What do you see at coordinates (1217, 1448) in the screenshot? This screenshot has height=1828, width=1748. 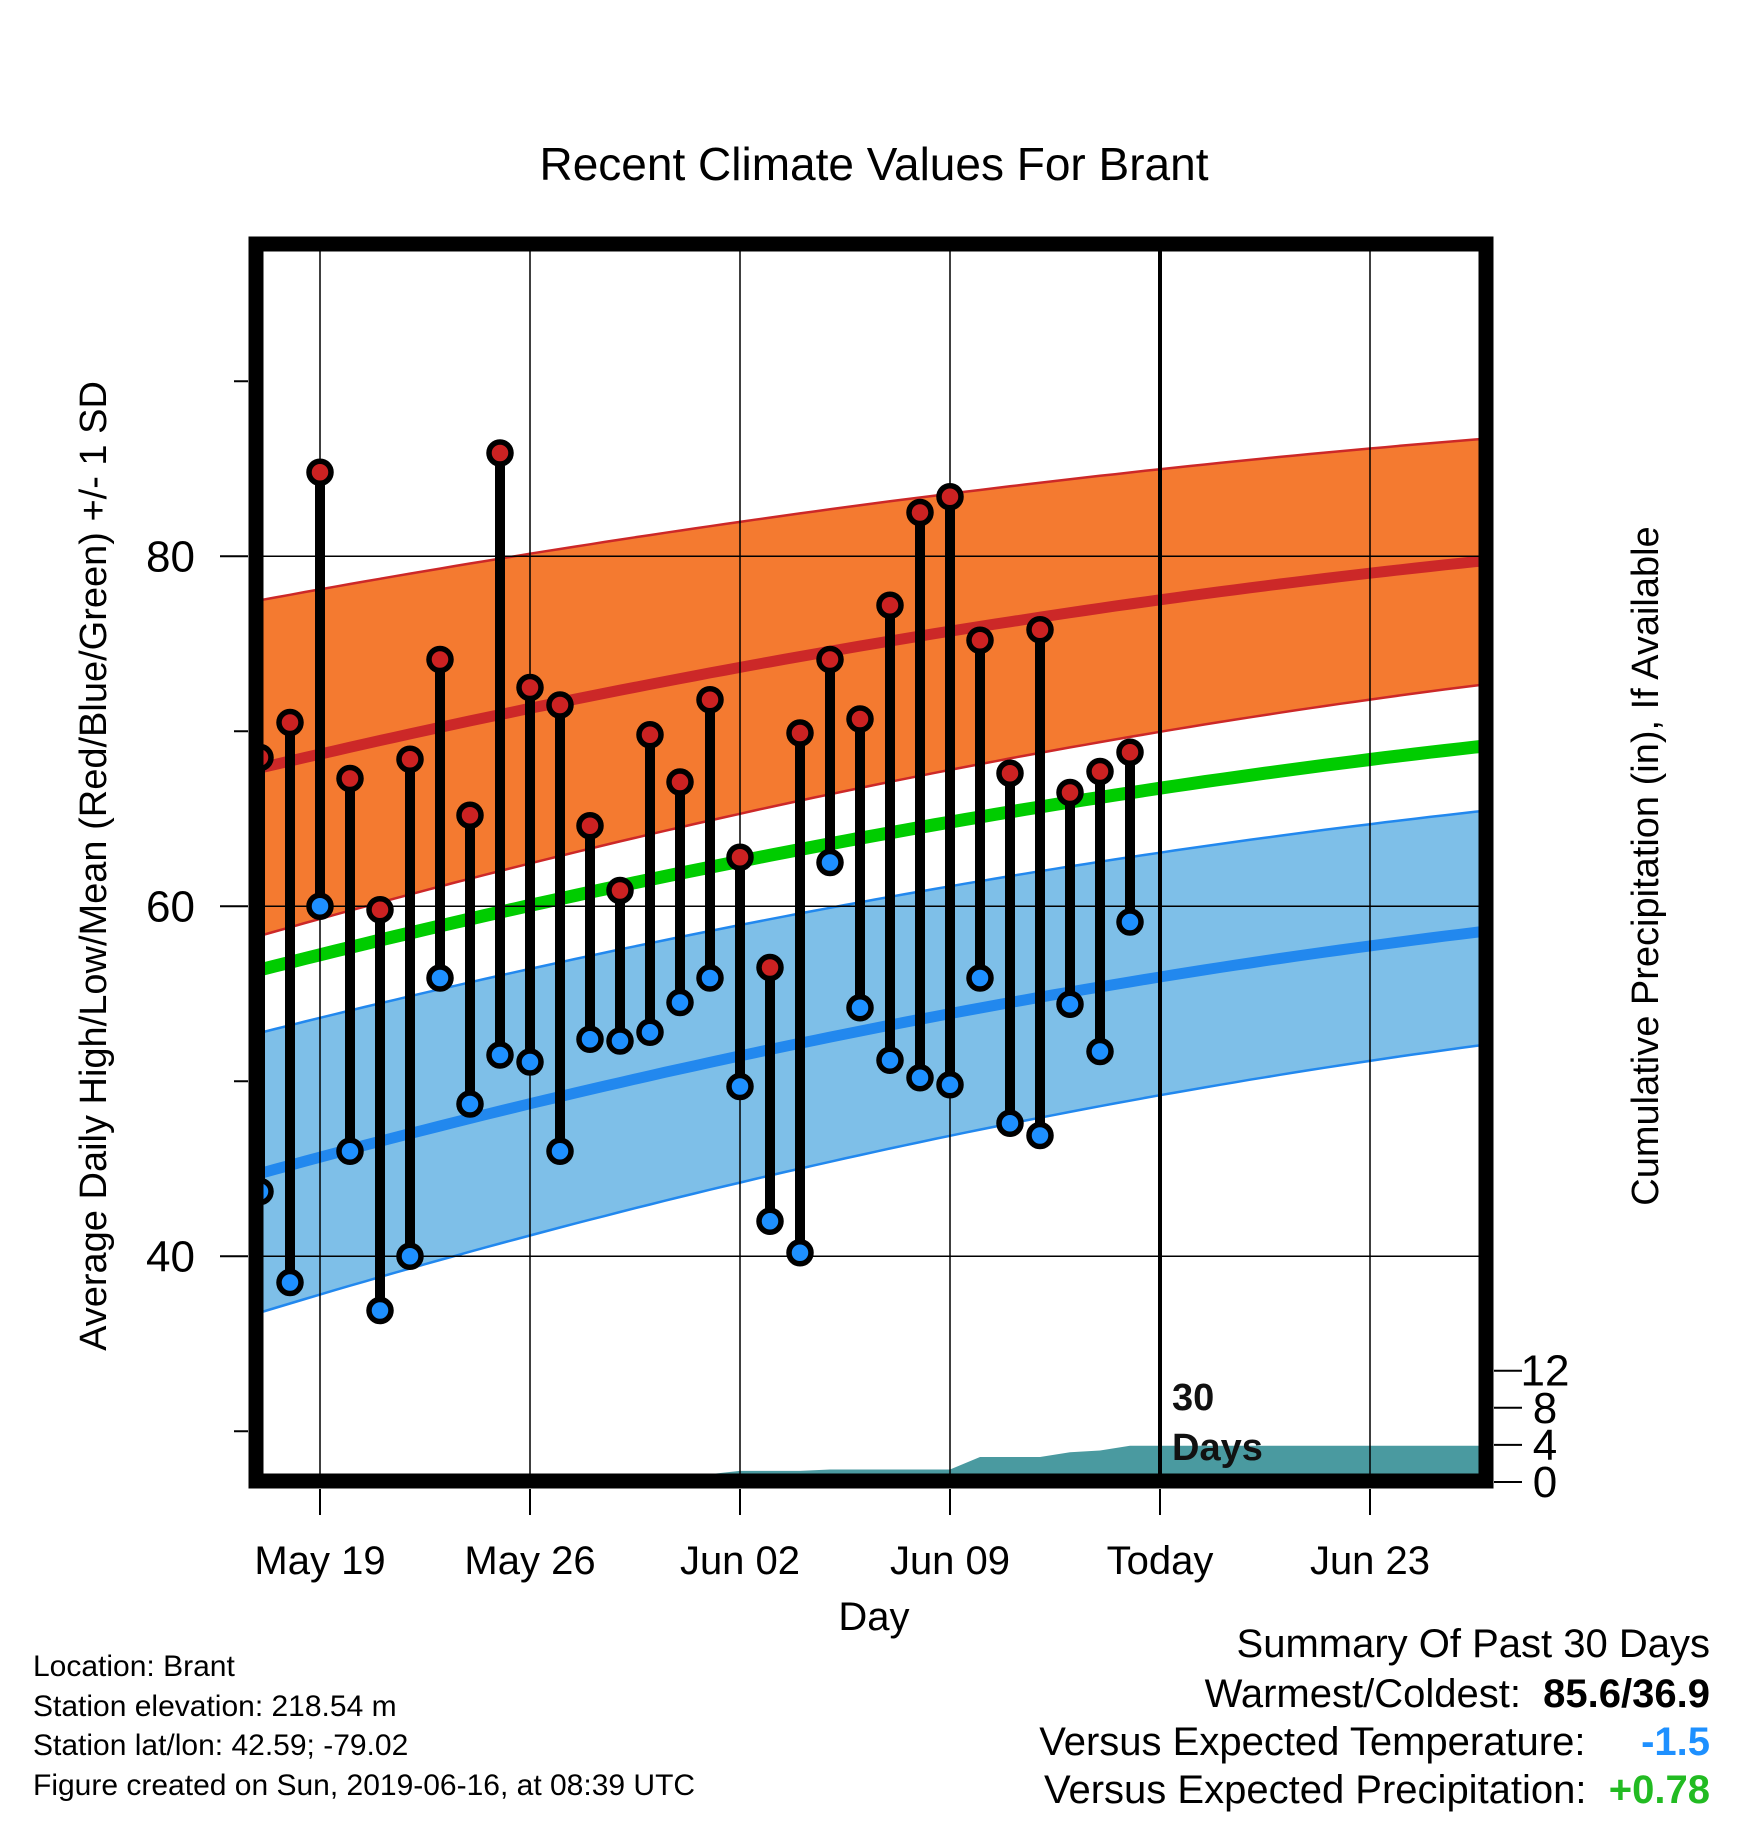 I see `today-label: Days` at bounding box center [1217, 1448].